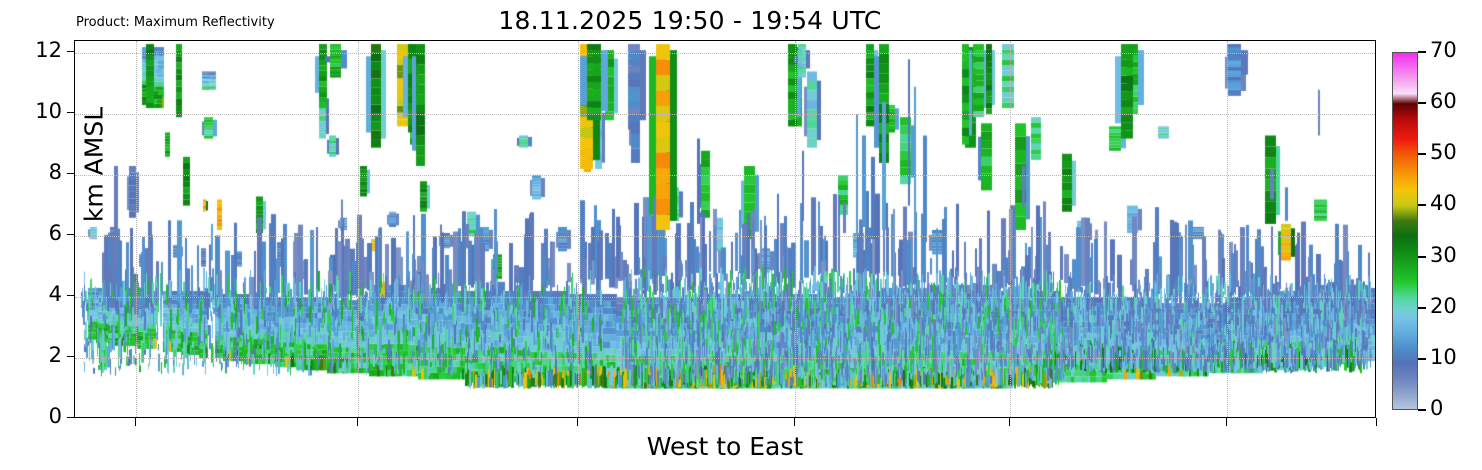 Image resolution: width=1482 pixels, height=470 pixels. Describe the element at coordinates (48, 50) in the screenshot. I see `y-tick-label: 12` at that location.